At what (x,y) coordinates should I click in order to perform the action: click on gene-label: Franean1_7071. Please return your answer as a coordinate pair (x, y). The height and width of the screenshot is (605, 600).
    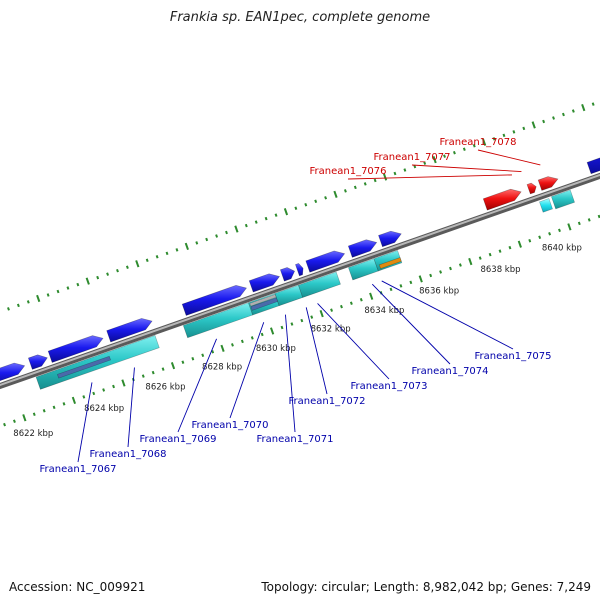
    Looking at the image, I should click on (294, 439).